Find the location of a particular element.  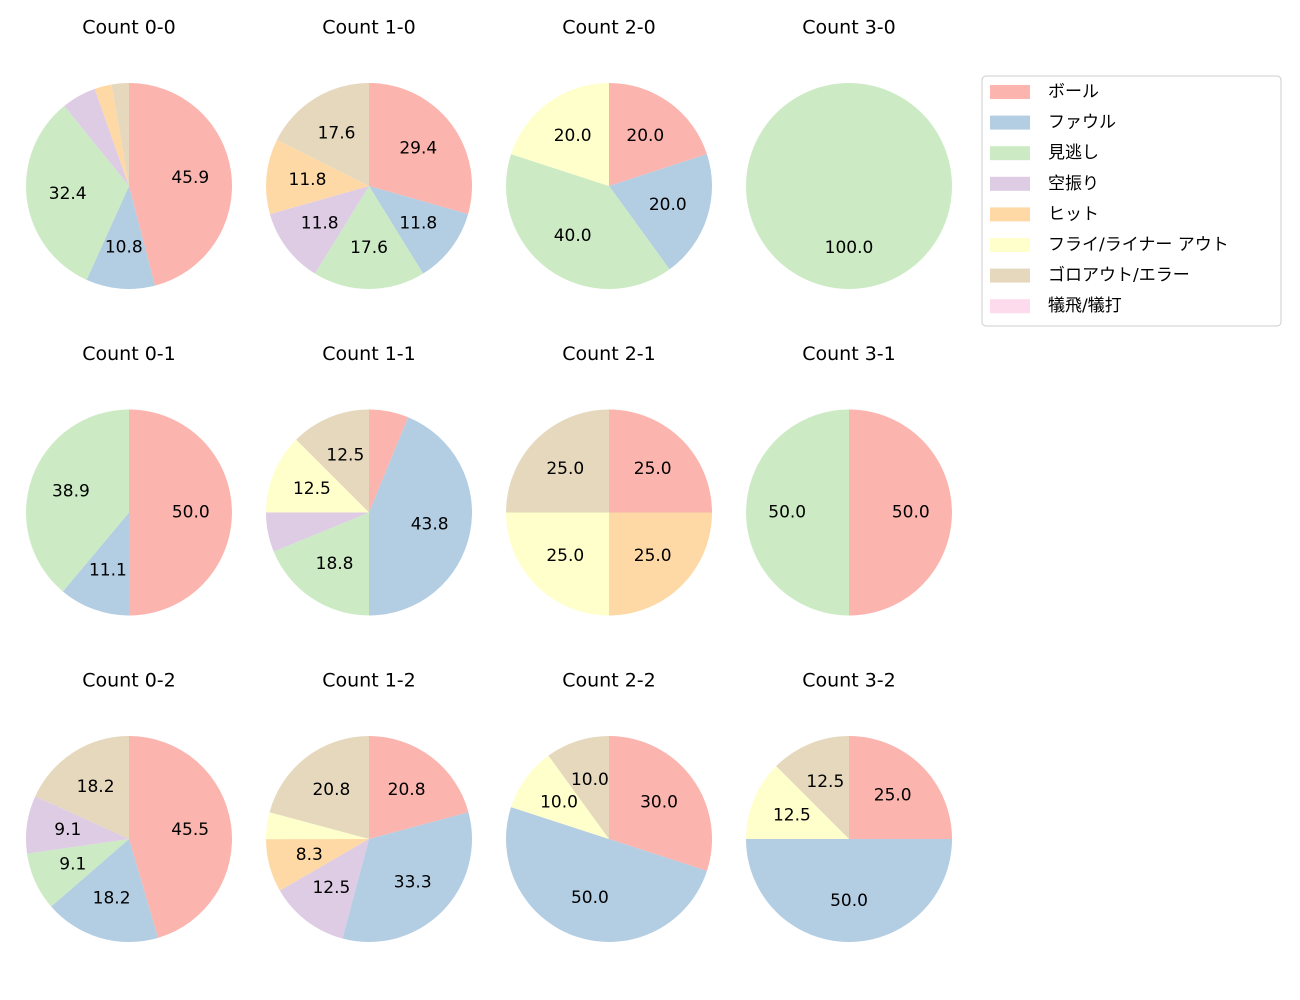

chart-title: Count 2-2 is located at coordinates (609, 681).